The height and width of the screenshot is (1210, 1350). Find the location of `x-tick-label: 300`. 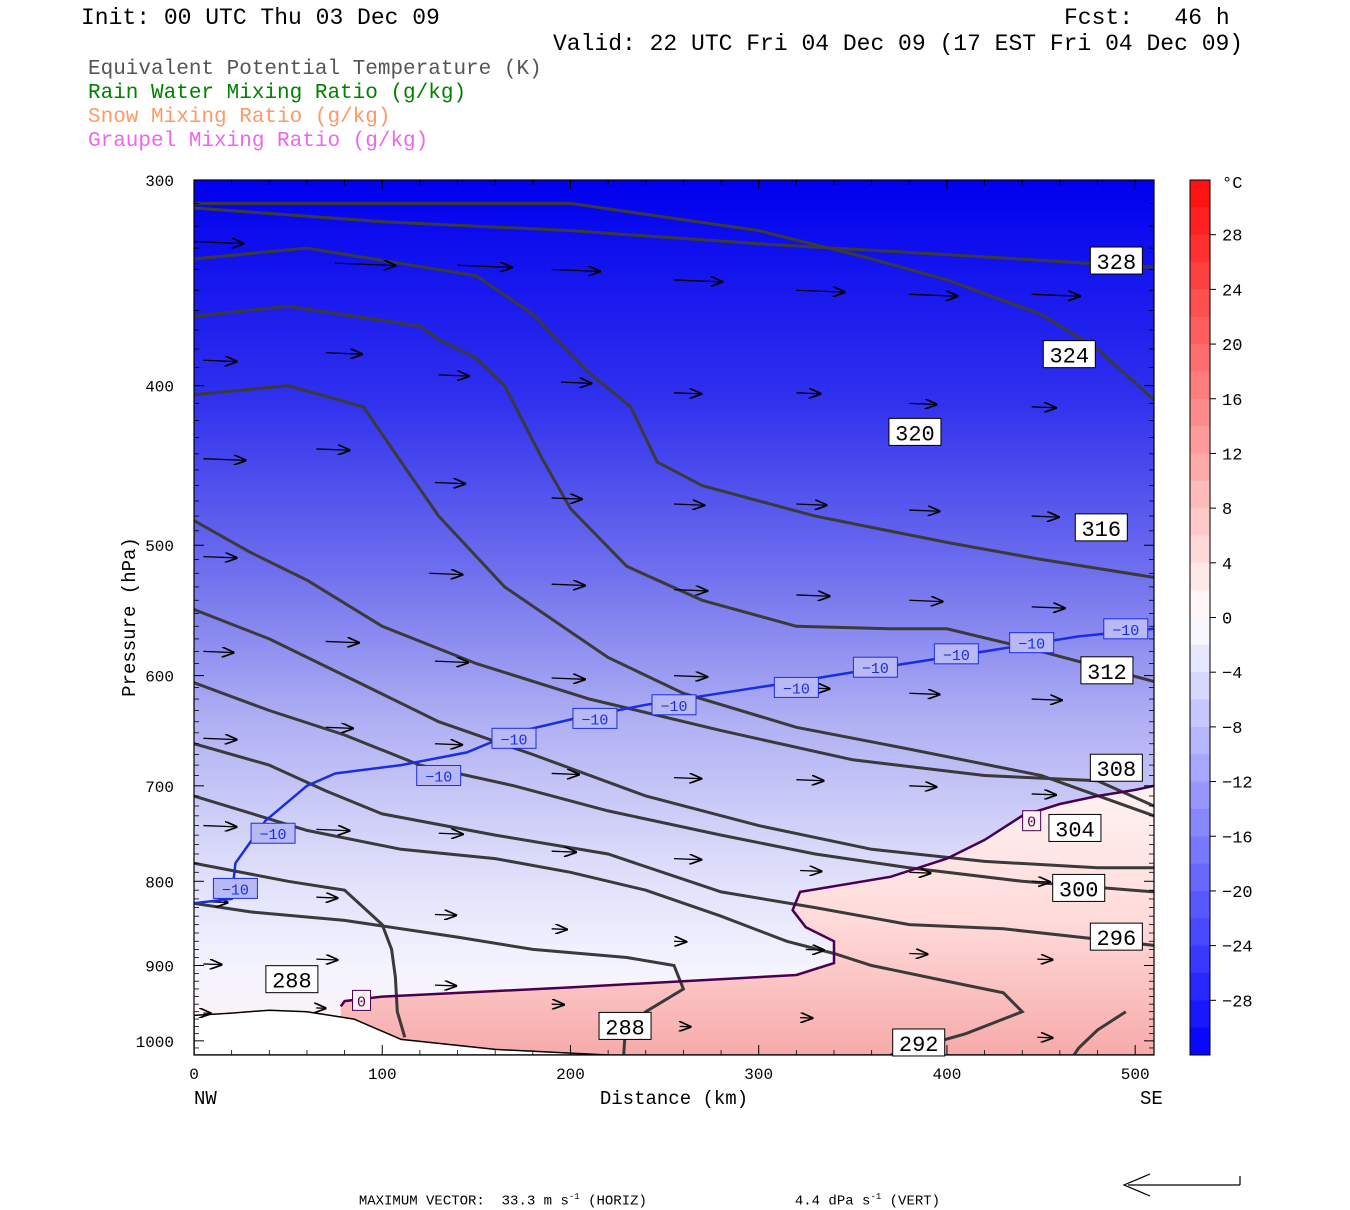

x-tick-label: 300 is located at coordinates (758, 1075).